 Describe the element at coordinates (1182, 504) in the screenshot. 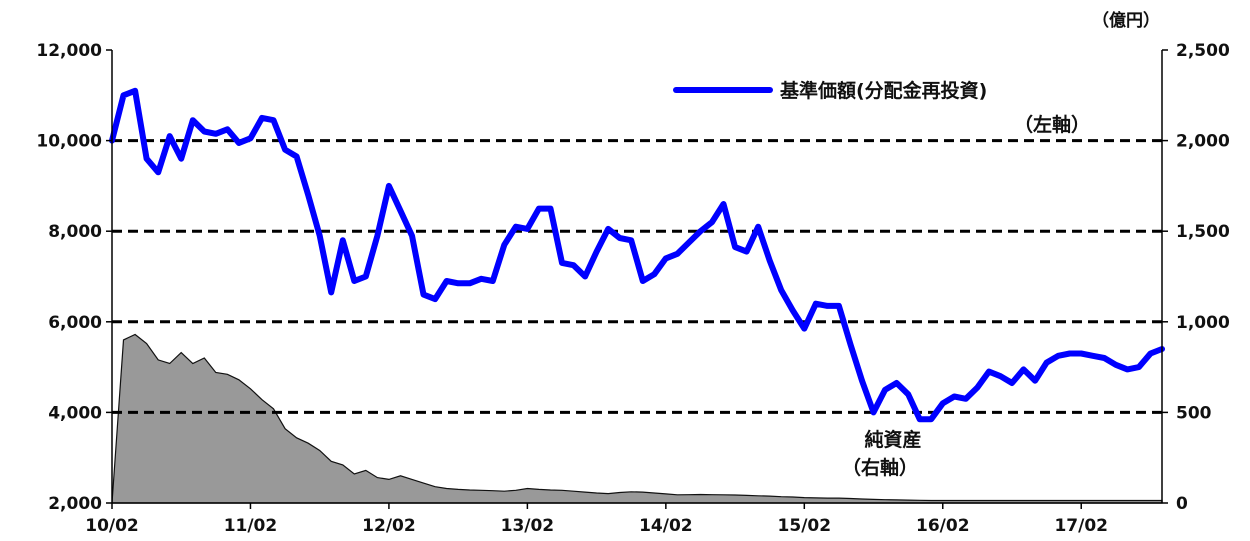

I see `right-tick-label: 0` at that location.